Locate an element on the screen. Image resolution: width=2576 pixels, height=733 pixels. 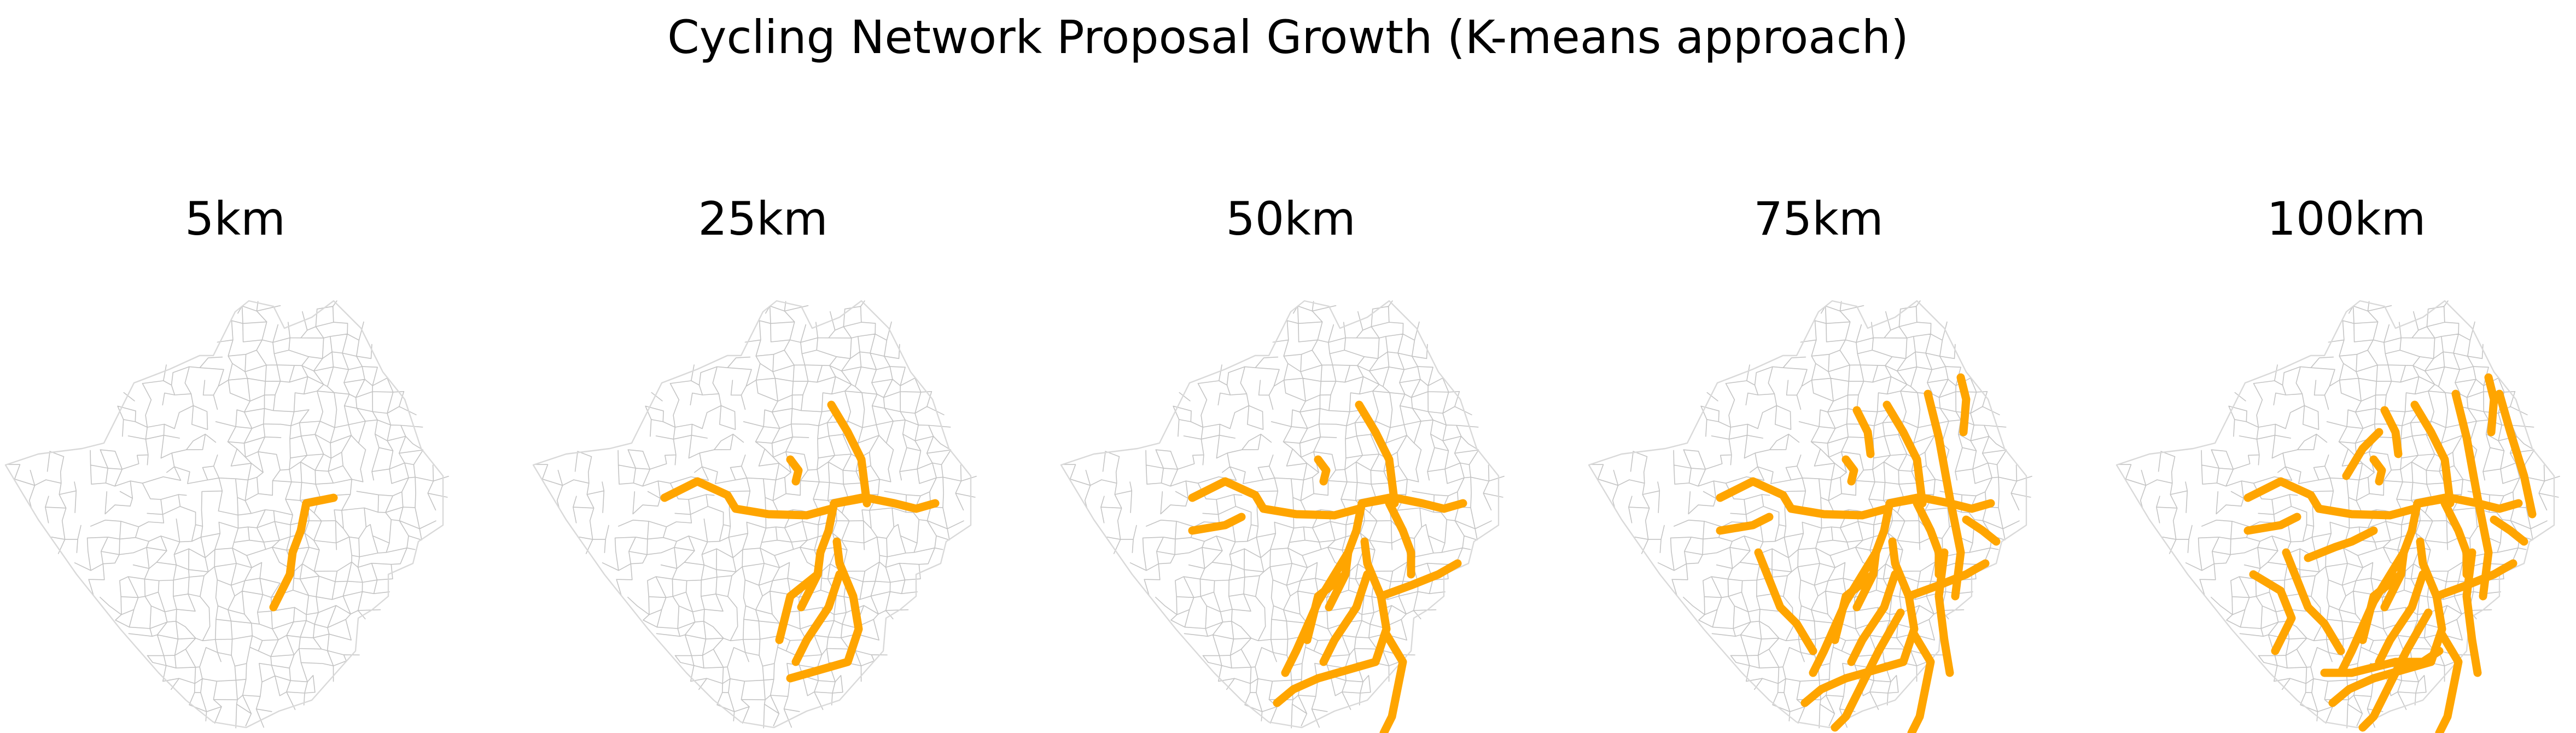
map-panel: 50km is located at coordinates (1290, 462).